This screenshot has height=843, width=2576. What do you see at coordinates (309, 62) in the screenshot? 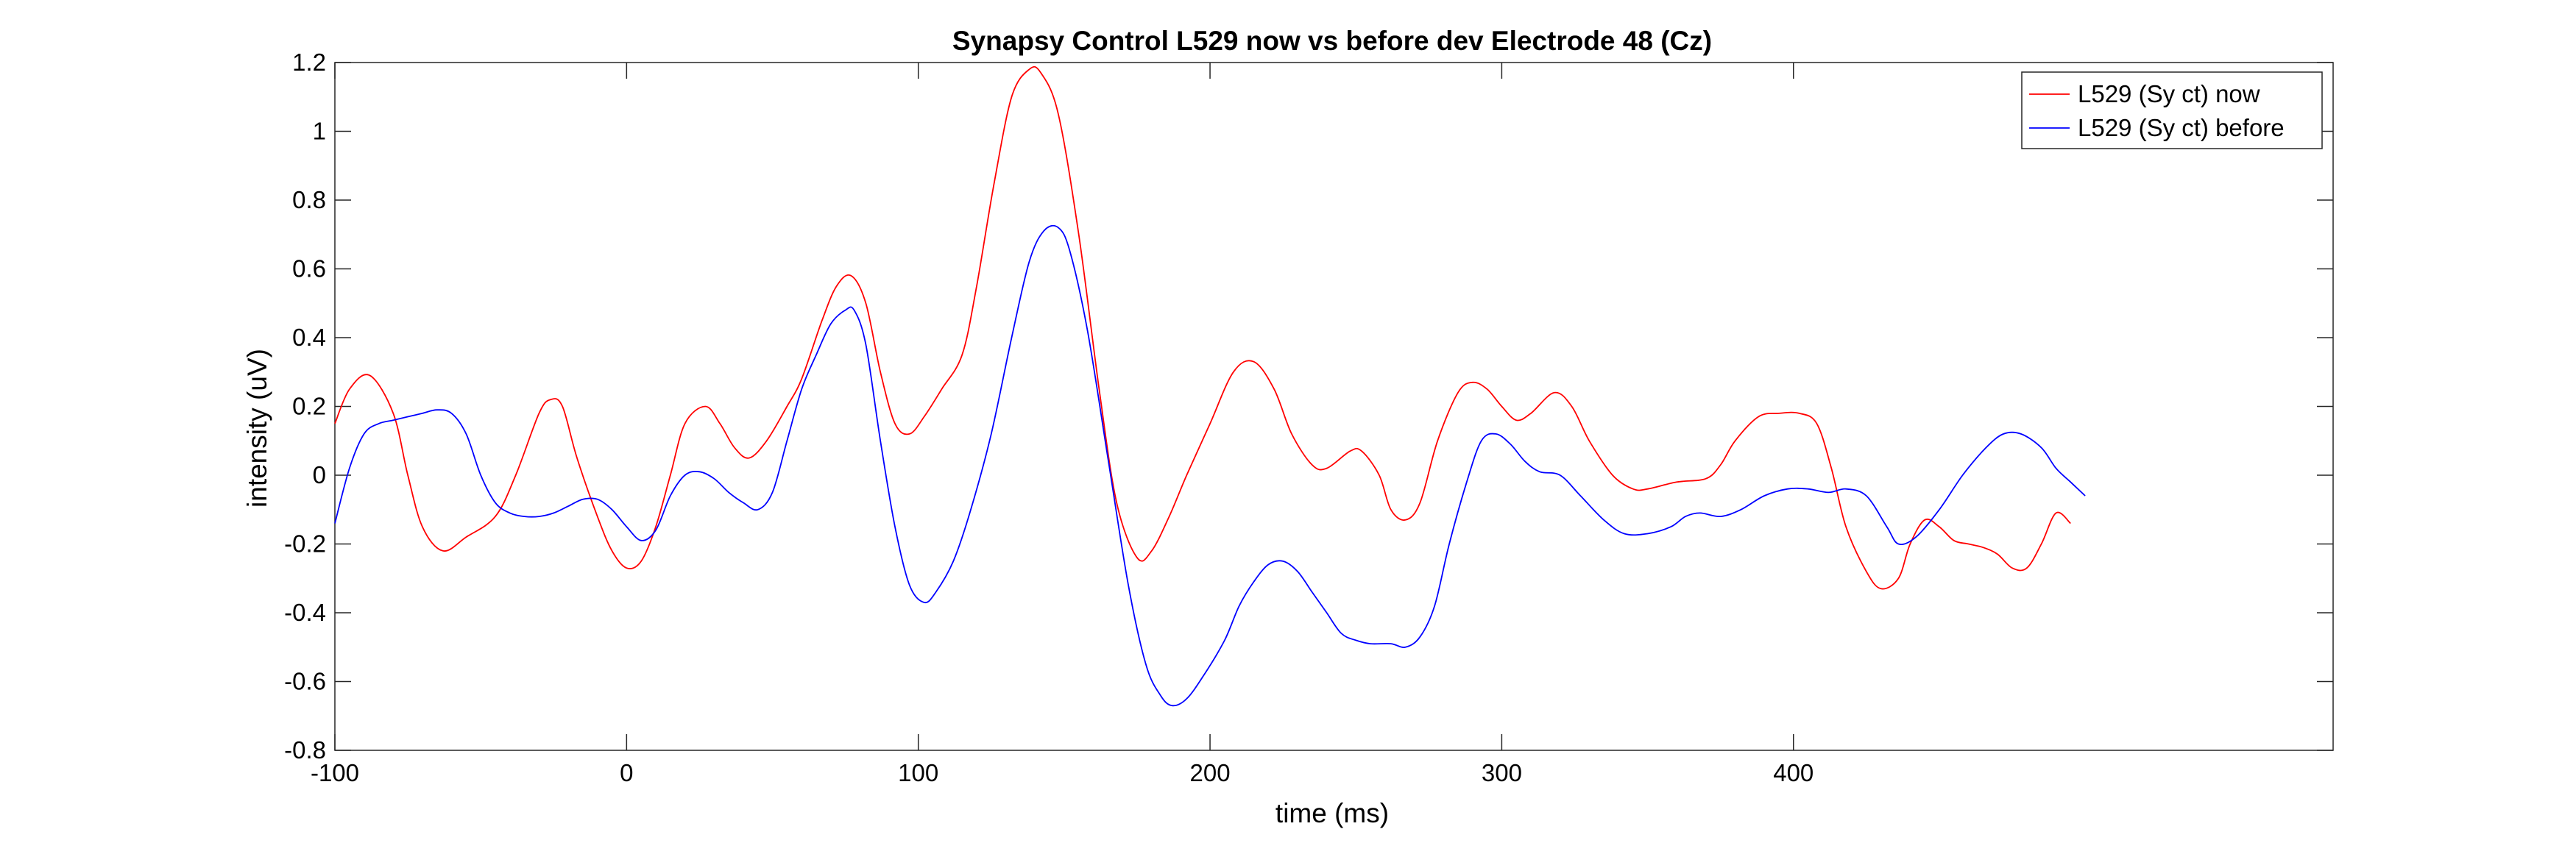
I see `y-tick-label: 1.2` at bounding box center [309, 62].